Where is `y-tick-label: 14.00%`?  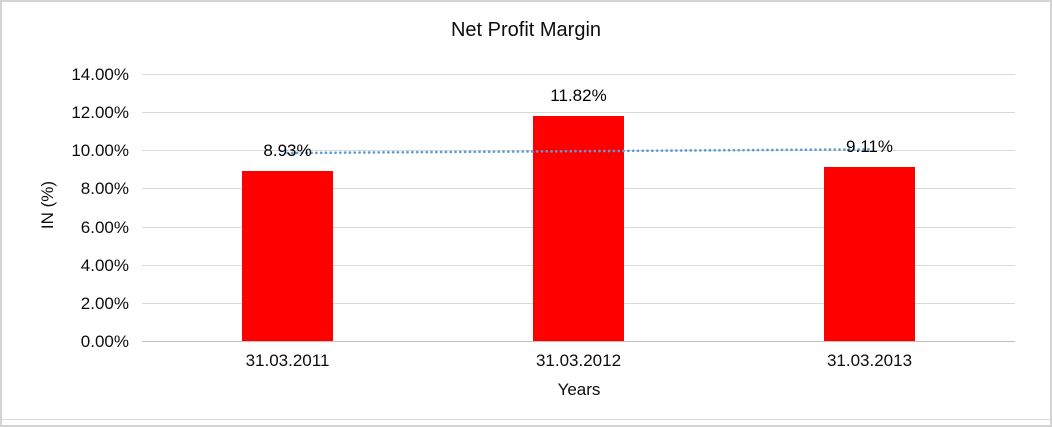
y-tick-label: 14.00% is located at coordinates (100, 74).